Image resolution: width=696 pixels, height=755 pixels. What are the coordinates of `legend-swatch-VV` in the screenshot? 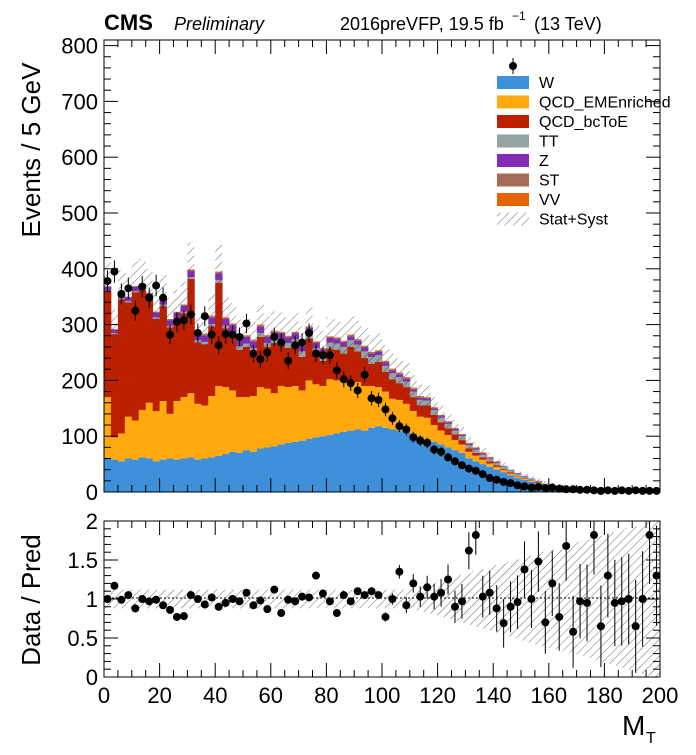 It's located at (513, 199).